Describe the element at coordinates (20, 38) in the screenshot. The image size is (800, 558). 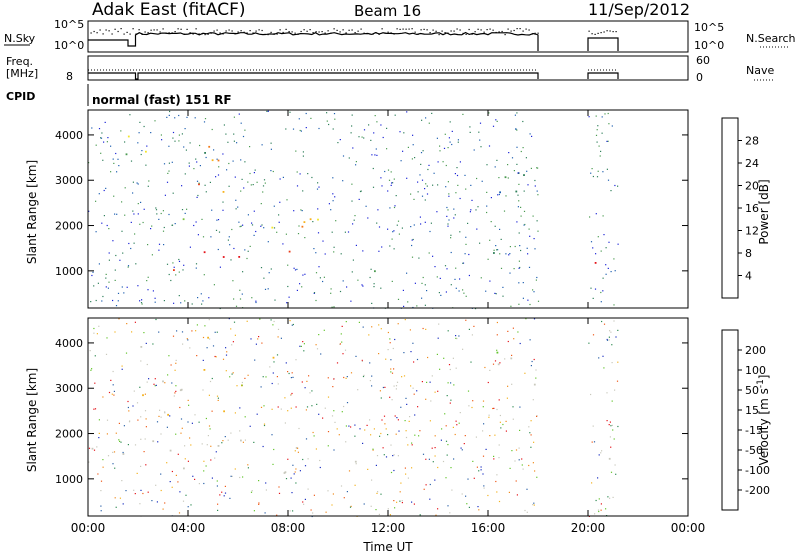
I see `nsky-label: N.Sky` at that location.